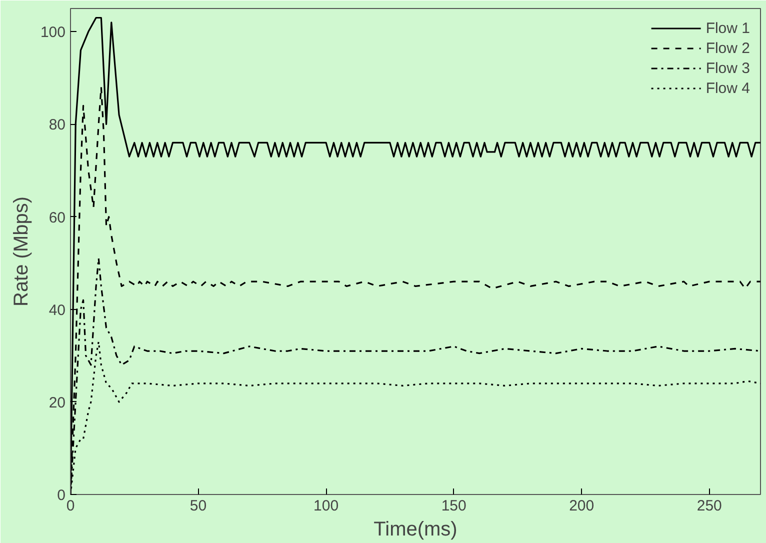  Describe the element at coordinates (326, 506) in the screenshot. I see `x-tick-label: 100` at that location.